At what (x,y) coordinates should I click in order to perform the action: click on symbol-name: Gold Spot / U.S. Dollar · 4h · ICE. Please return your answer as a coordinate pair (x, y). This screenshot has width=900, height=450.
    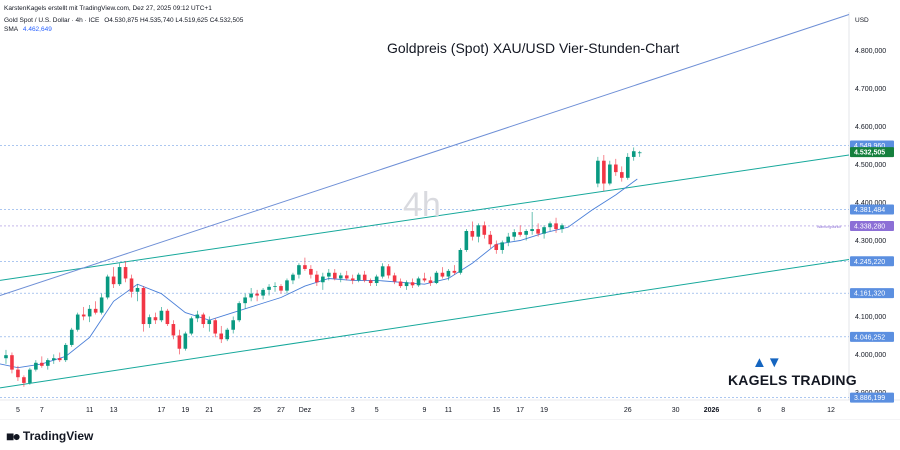
    Looking at the image, I should click on (52, 20).